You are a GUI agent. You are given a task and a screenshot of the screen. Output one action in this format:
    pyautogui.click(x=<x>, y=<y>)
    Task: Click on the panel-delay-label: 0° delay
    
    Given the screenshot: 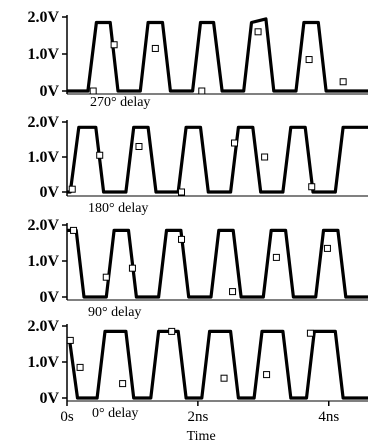 What is the action you would take?
    pyautogui.click(x=115, y=413)
    